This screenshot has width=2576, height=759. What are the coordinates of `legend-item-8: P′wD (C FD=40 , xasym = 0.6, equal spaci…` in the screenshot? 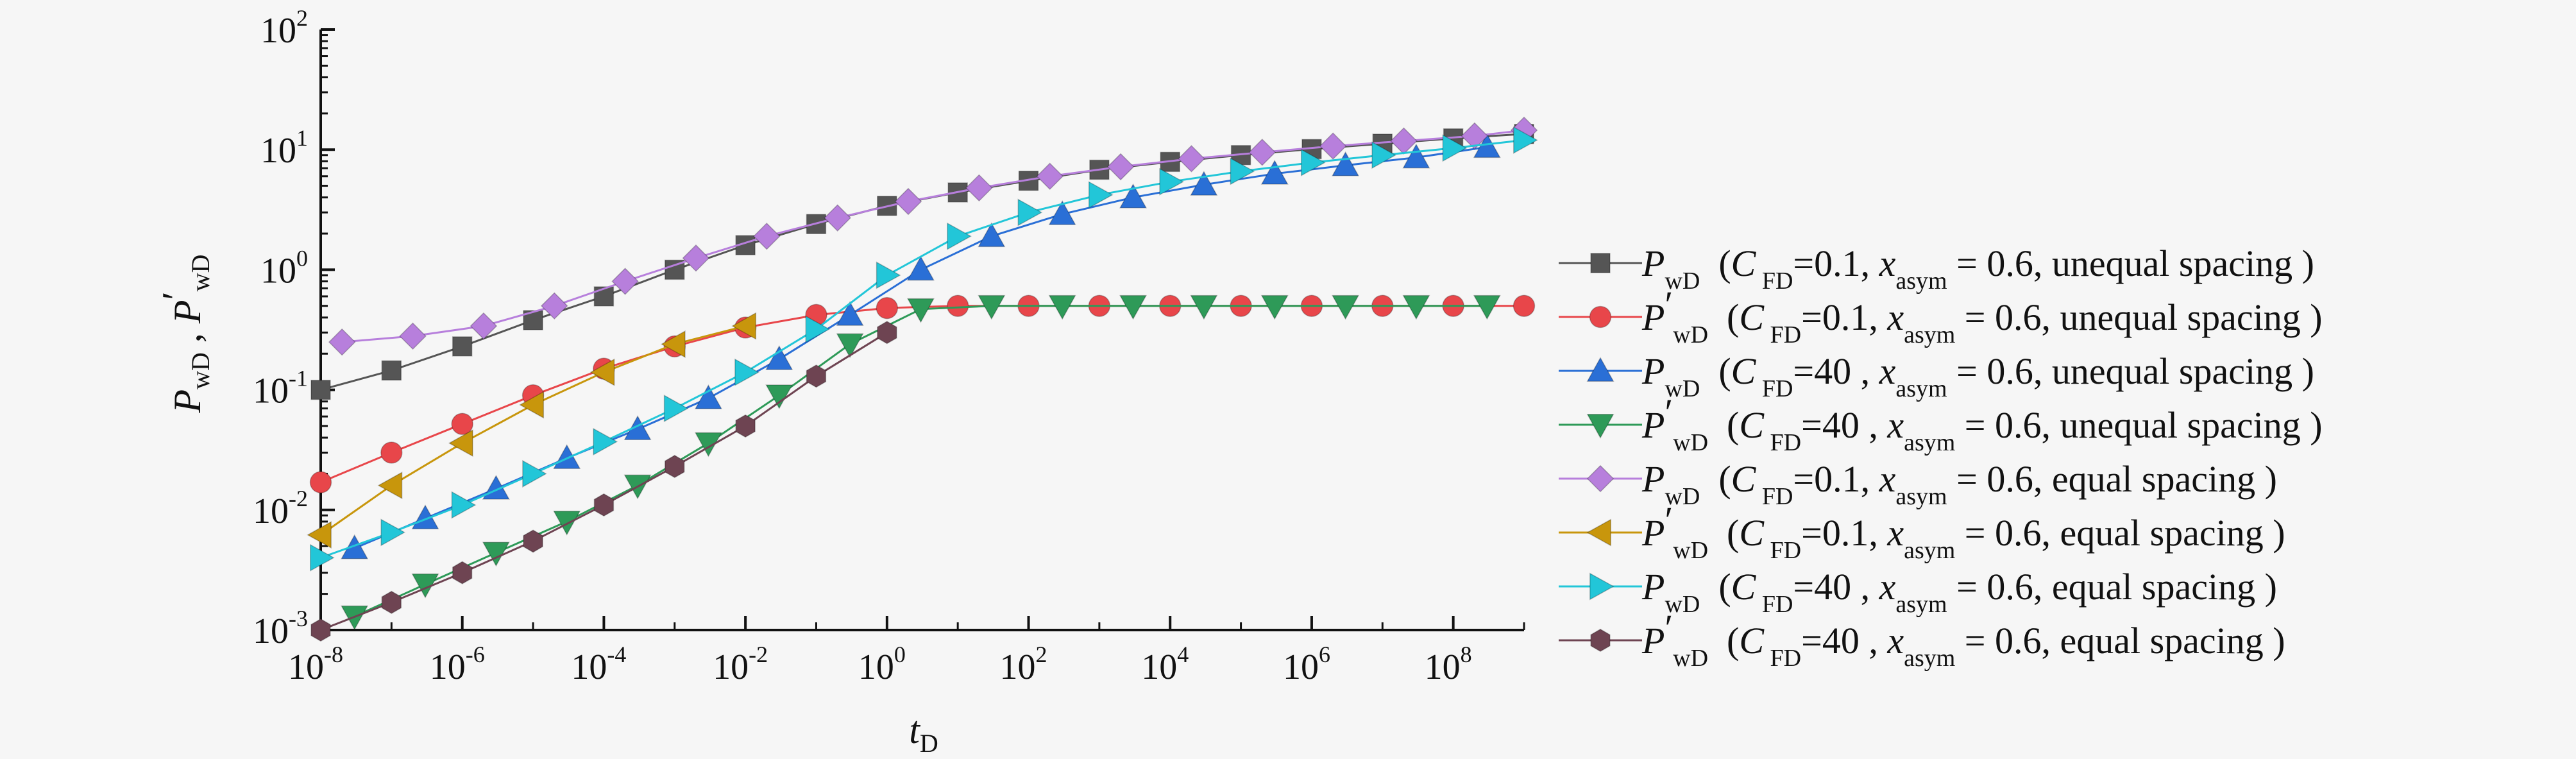 It's located at (1922, 639).